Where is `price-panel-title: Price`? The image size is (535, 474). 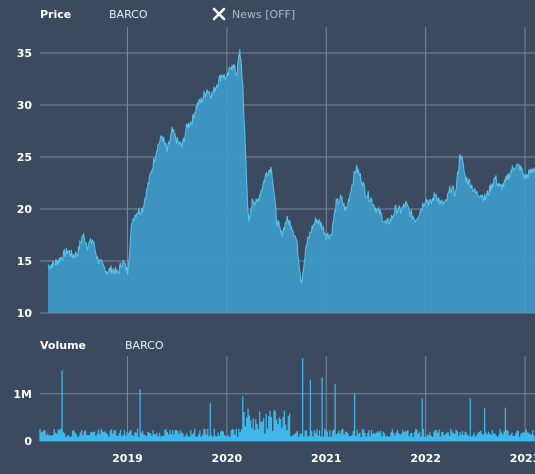
price-panel-title: Price is located at coordinates (56, 14).